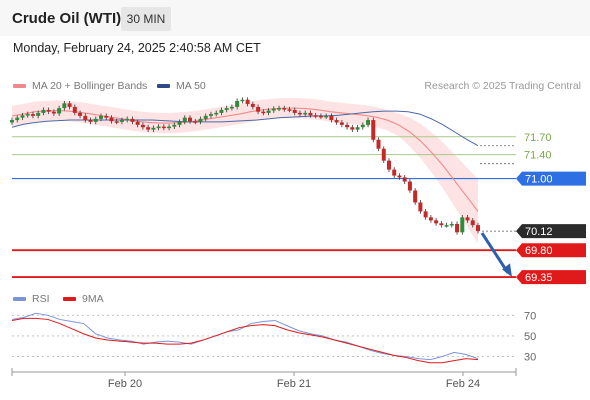  What do you see at coordinates (137, 48) in the screenshot?
I see `timestamp: Monday, February 24, 2025 2:40:58 AM CET` at bounding box center [137, 48].